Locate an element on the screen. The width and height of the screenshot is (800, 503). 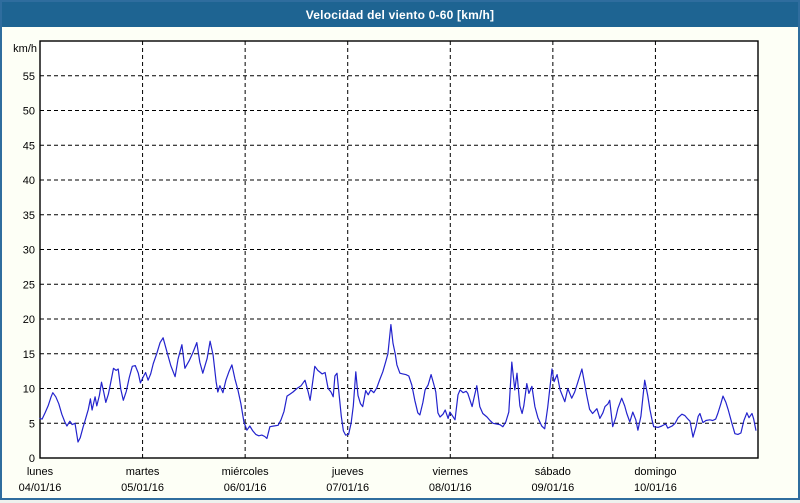
x-day-date-label: 09/01/16 is located at coordinates (552, 488).